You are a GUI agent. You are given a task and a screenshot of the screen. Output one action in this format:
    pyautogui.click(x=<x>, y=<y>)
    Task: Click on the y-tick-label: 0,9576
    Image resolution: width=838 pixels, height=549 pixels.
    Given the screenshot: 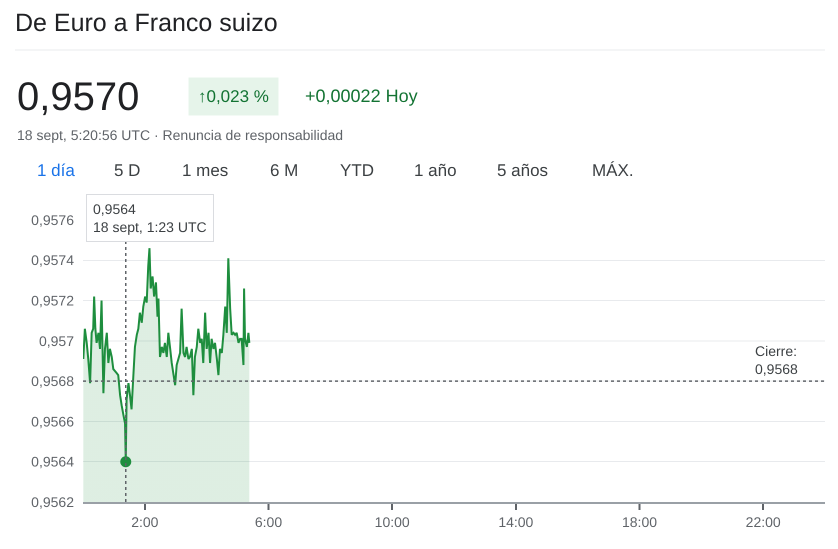 What is the action you would take?
    pyautogui.click(x=52, y=220)
    